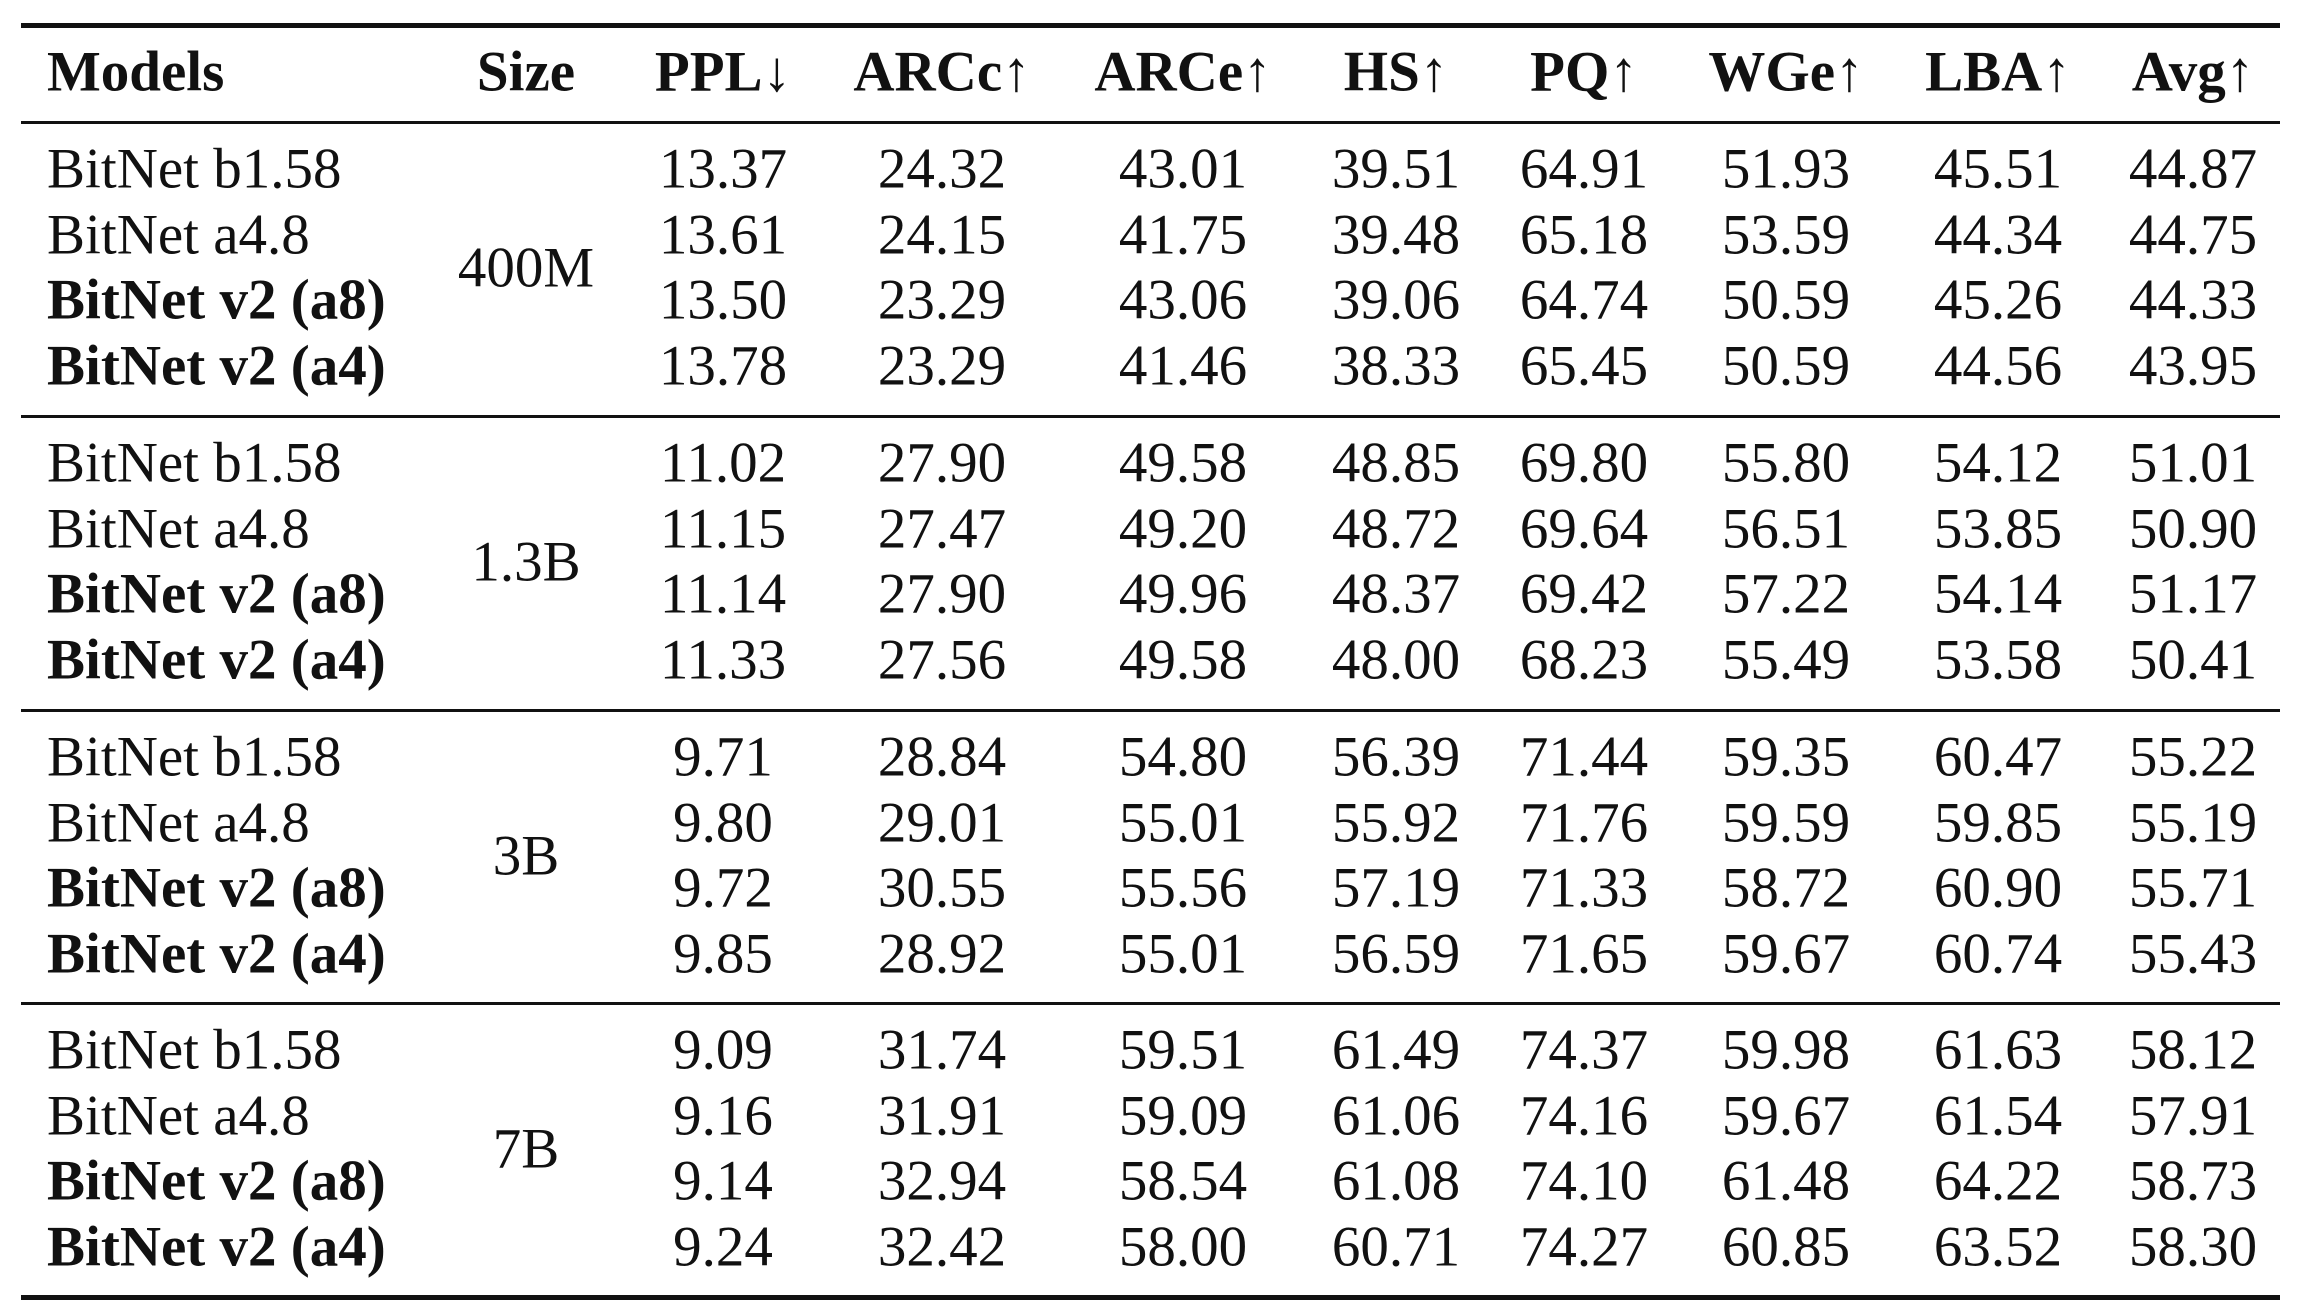 This screenshot has height=1310, width=2304. Describe the element at coordinates (526, 856) in the screenshot. I see `size-cell: 3B` at that location.